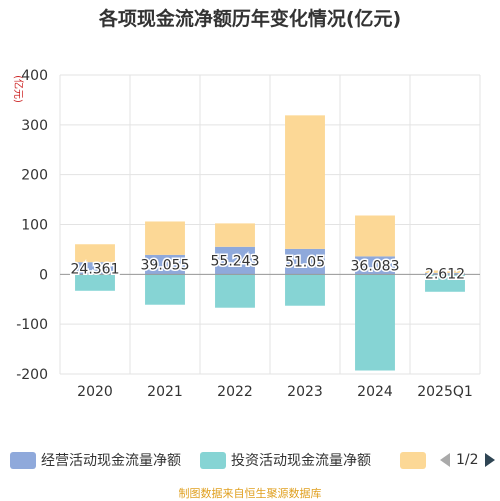 The height and width of the screenshot is (501, 500). Describe the element at coordinates (301, 461) in the screenshot. I see `legend-label-investing: 投资活动现金流量净额` at that location.